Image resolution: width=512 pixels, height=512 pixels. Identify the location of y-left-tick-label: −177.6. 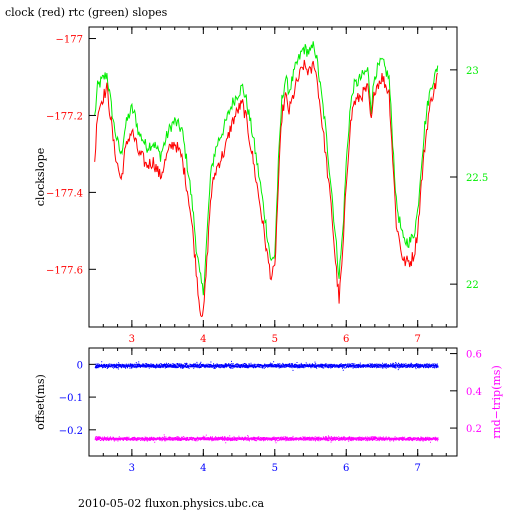
(64, 270).